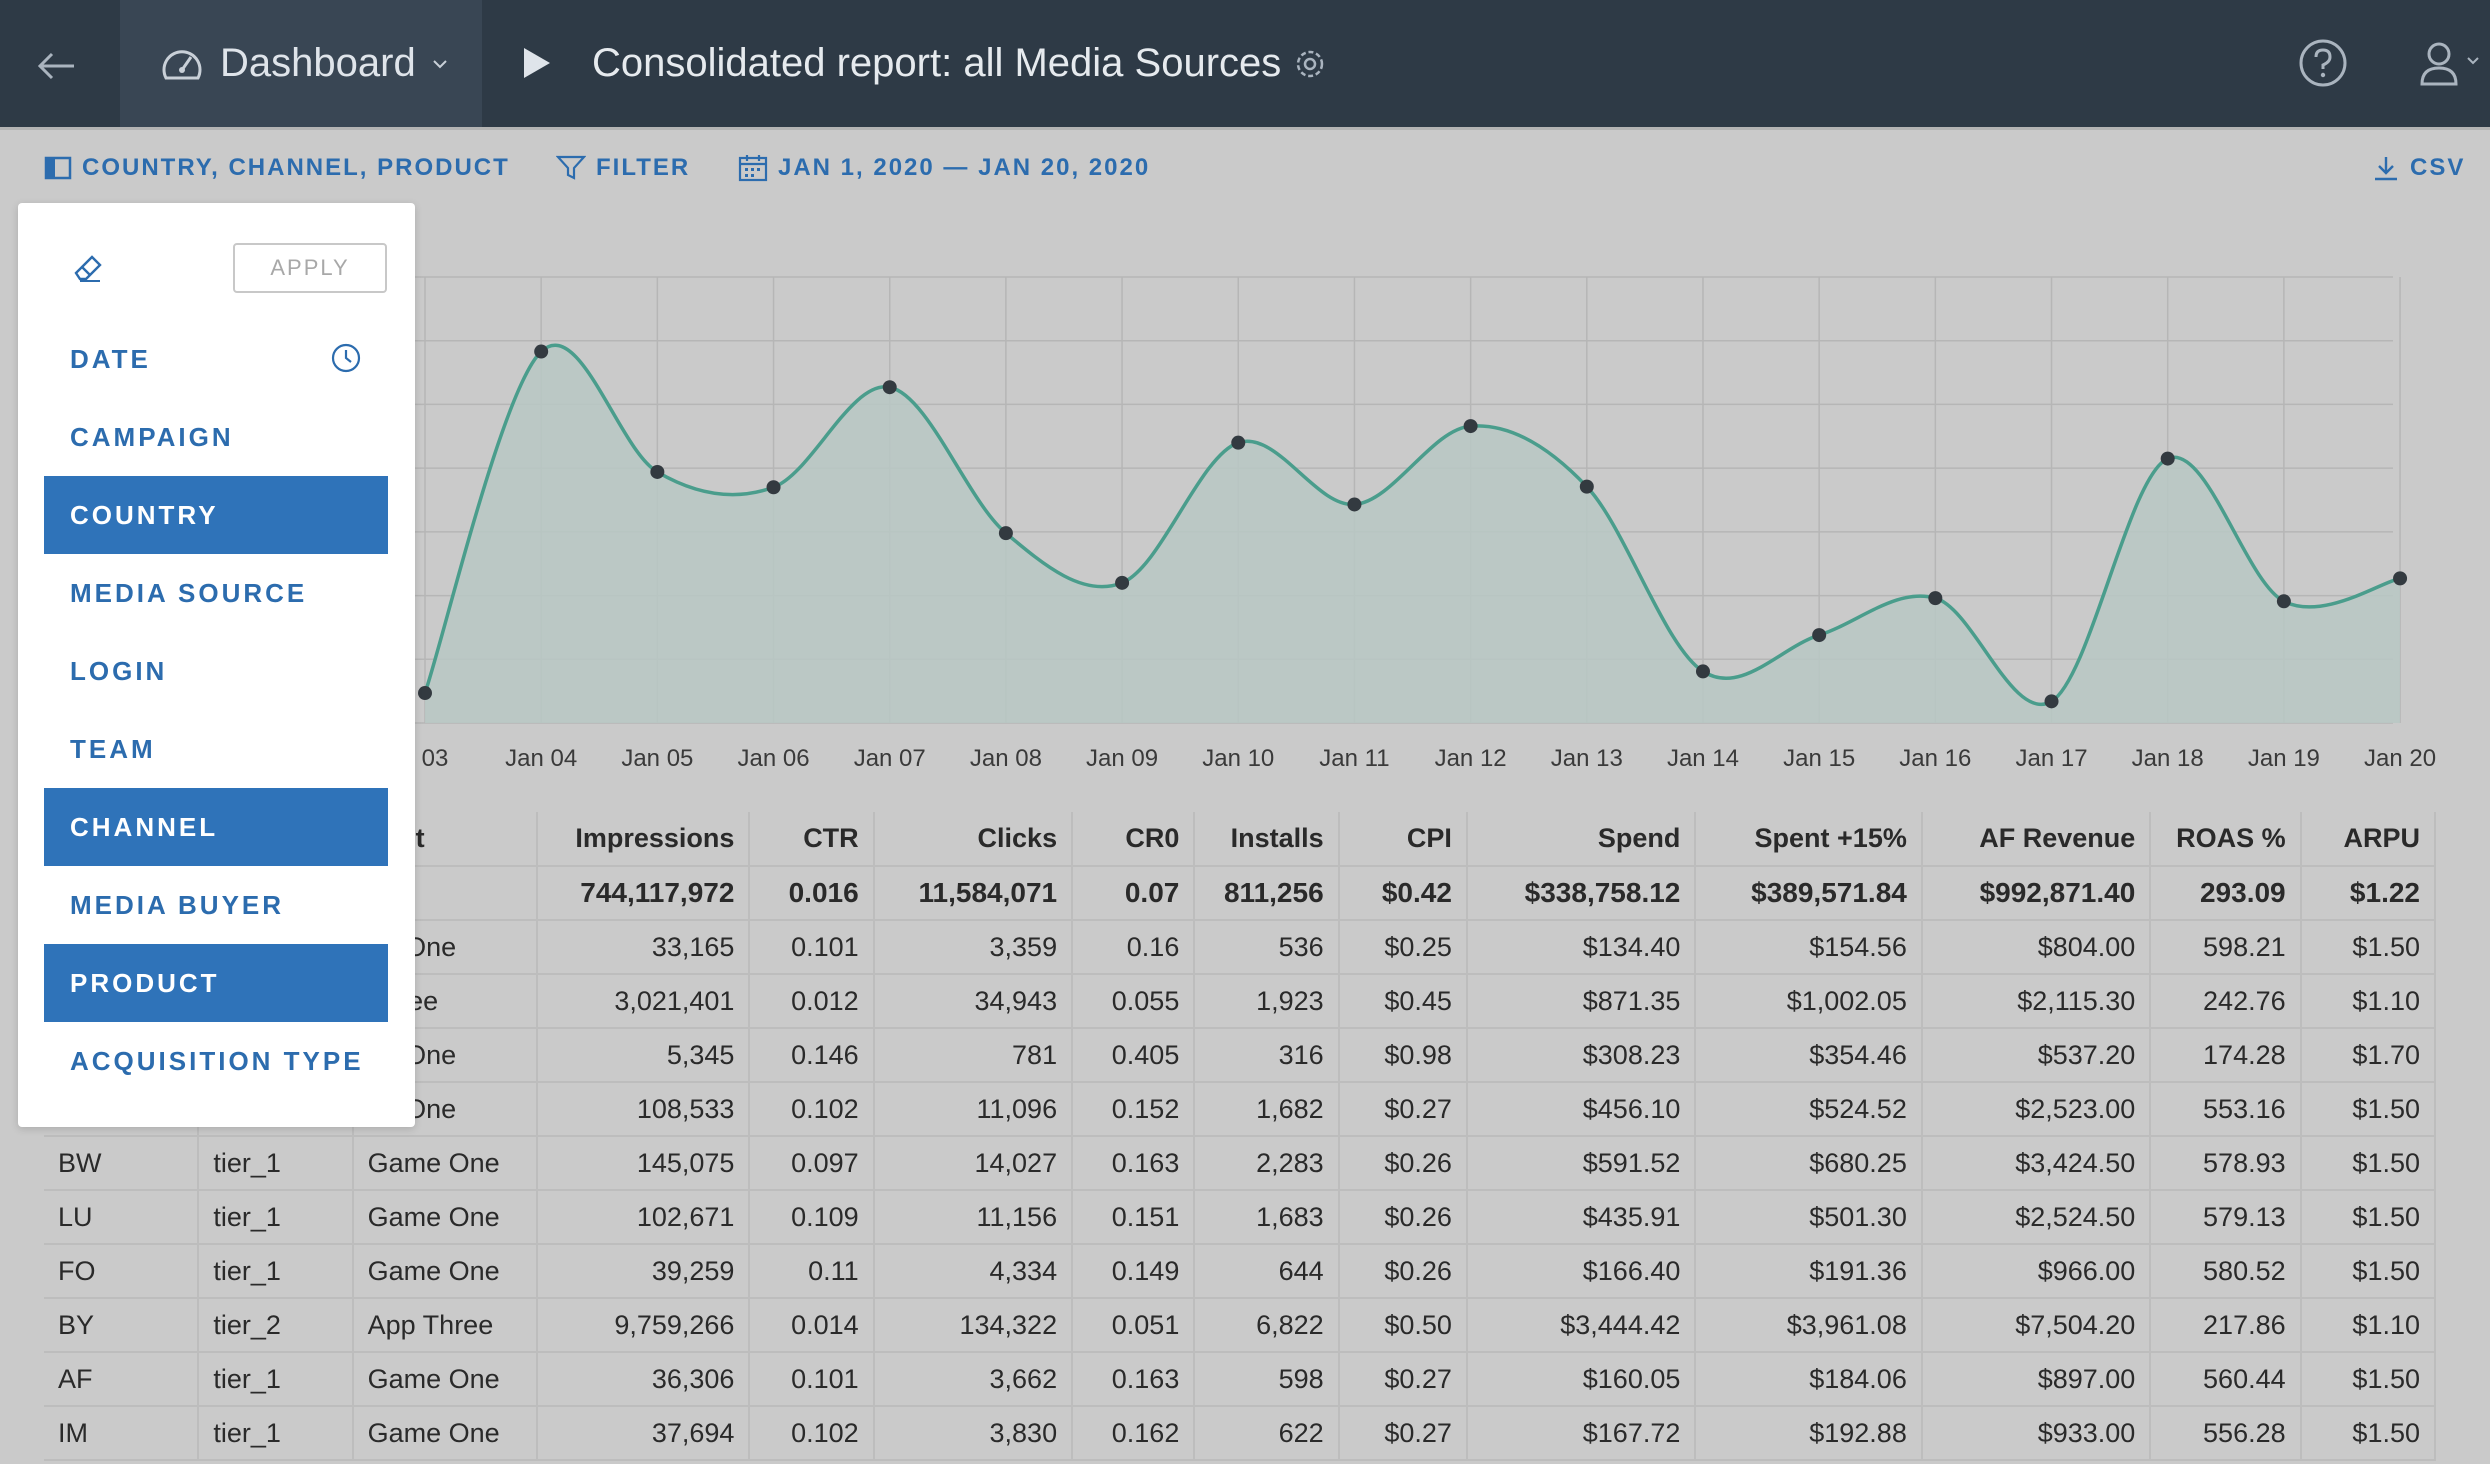 This screenshot has width=2490, height=1464. What do you see at coordinates (1267, 1433) in the screenshot?
I see `table-cell: 622` at bounding box center [1267, 1433].